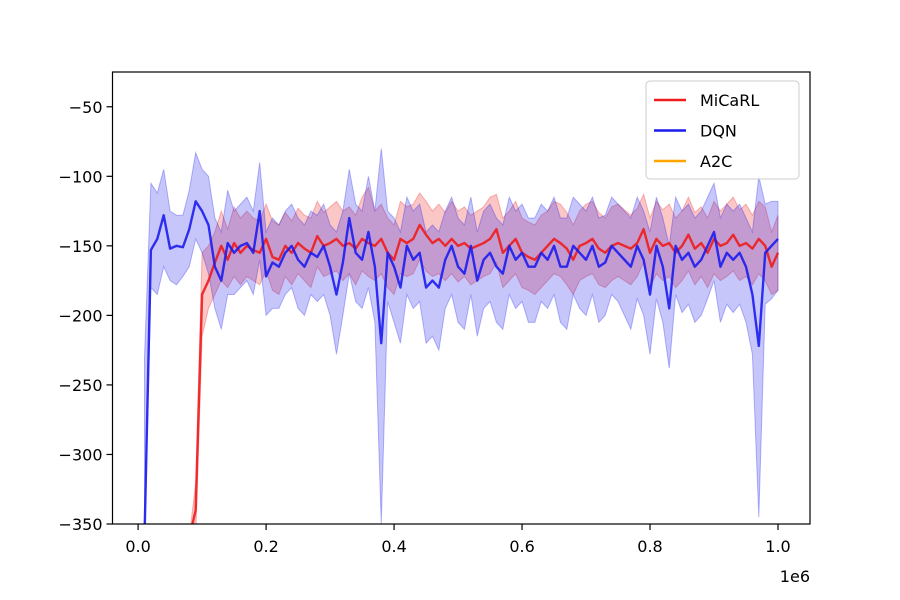 Image resolution: width=900 pixels, height=600 pixels. I want to click on legend-label-a2c: A2C, so click(716, 161).